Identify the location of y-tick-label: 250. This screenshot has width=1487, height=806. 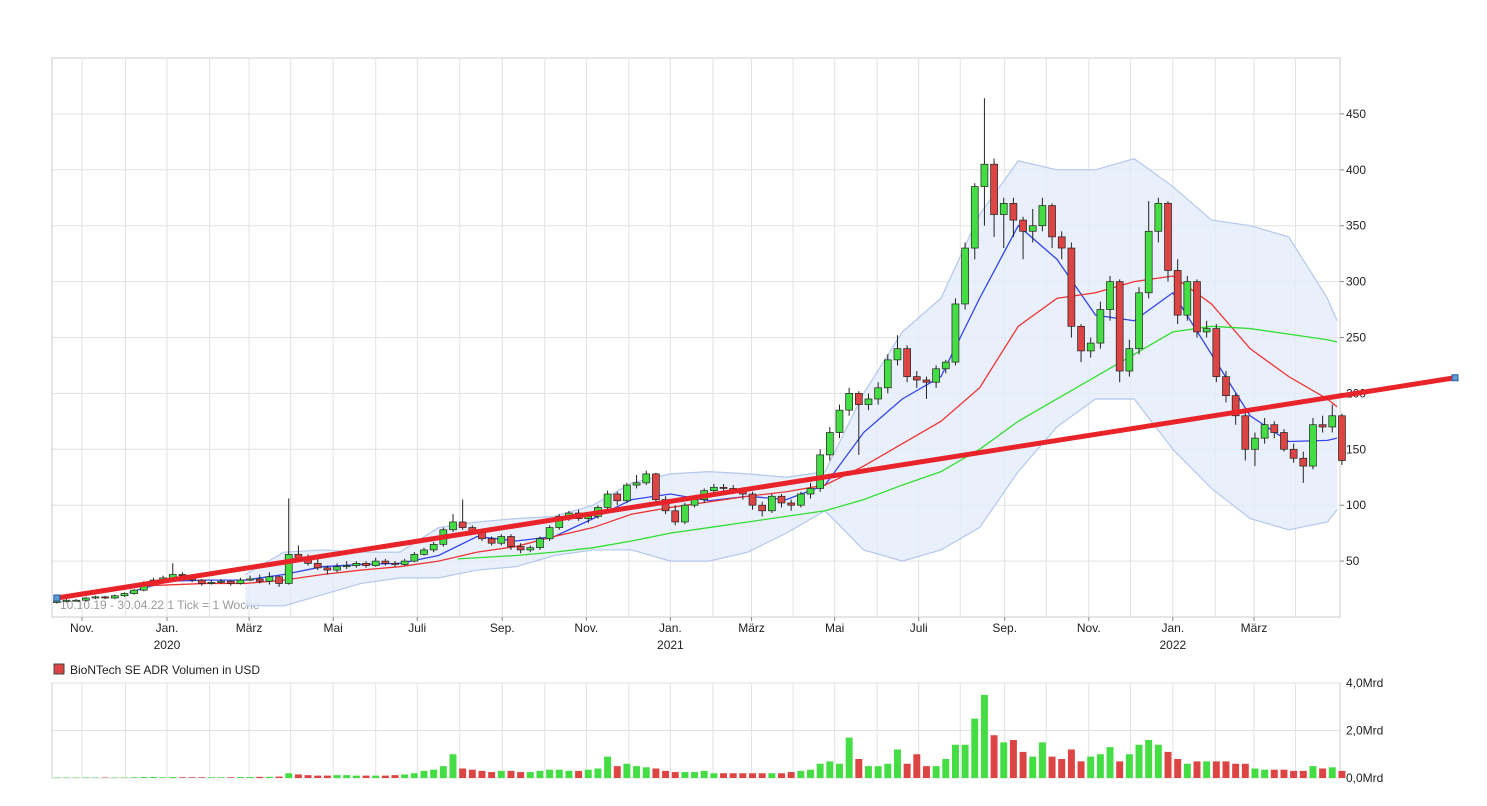
(1356, 338).